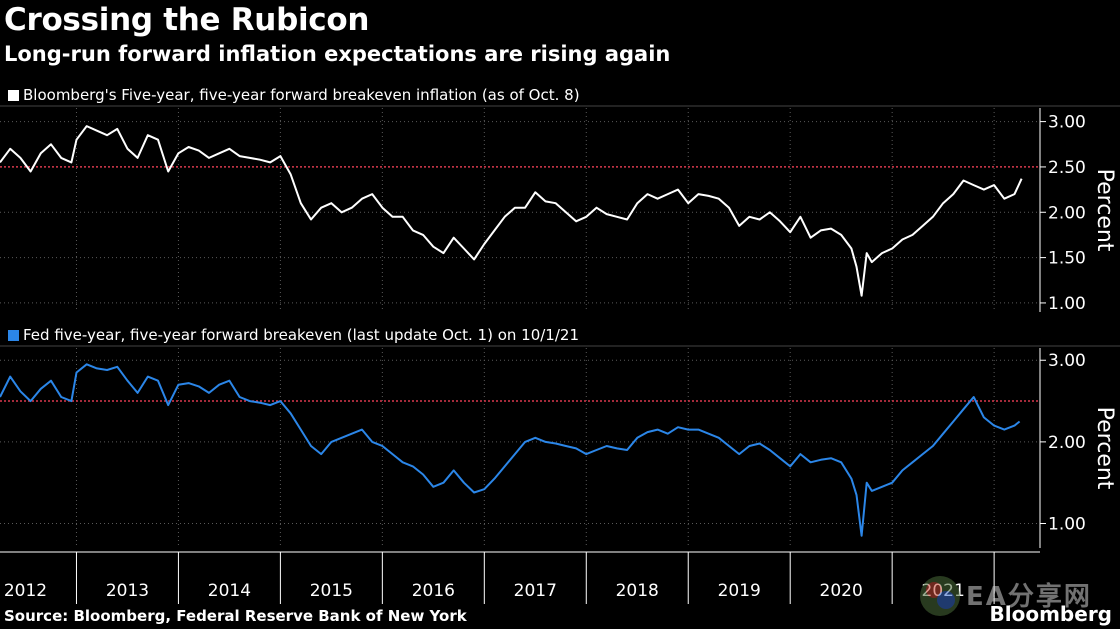 The image size is (1120, 629). Describe the element at coordinates (535, 591) in the screenshot. I see `x-axis-label: 2017` at that location.